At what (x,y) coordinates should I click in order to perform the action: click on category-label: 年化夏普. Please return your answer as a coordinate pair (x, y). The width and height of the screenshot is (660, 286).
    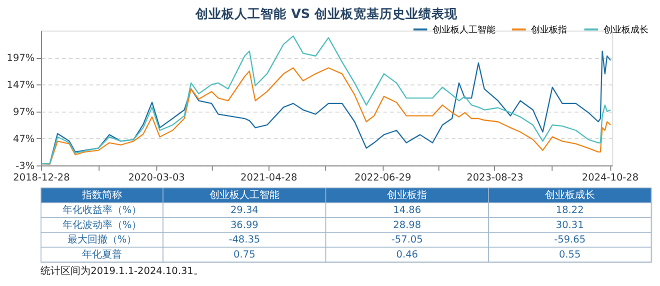
    Looking at the image, I should click on (102, 255).